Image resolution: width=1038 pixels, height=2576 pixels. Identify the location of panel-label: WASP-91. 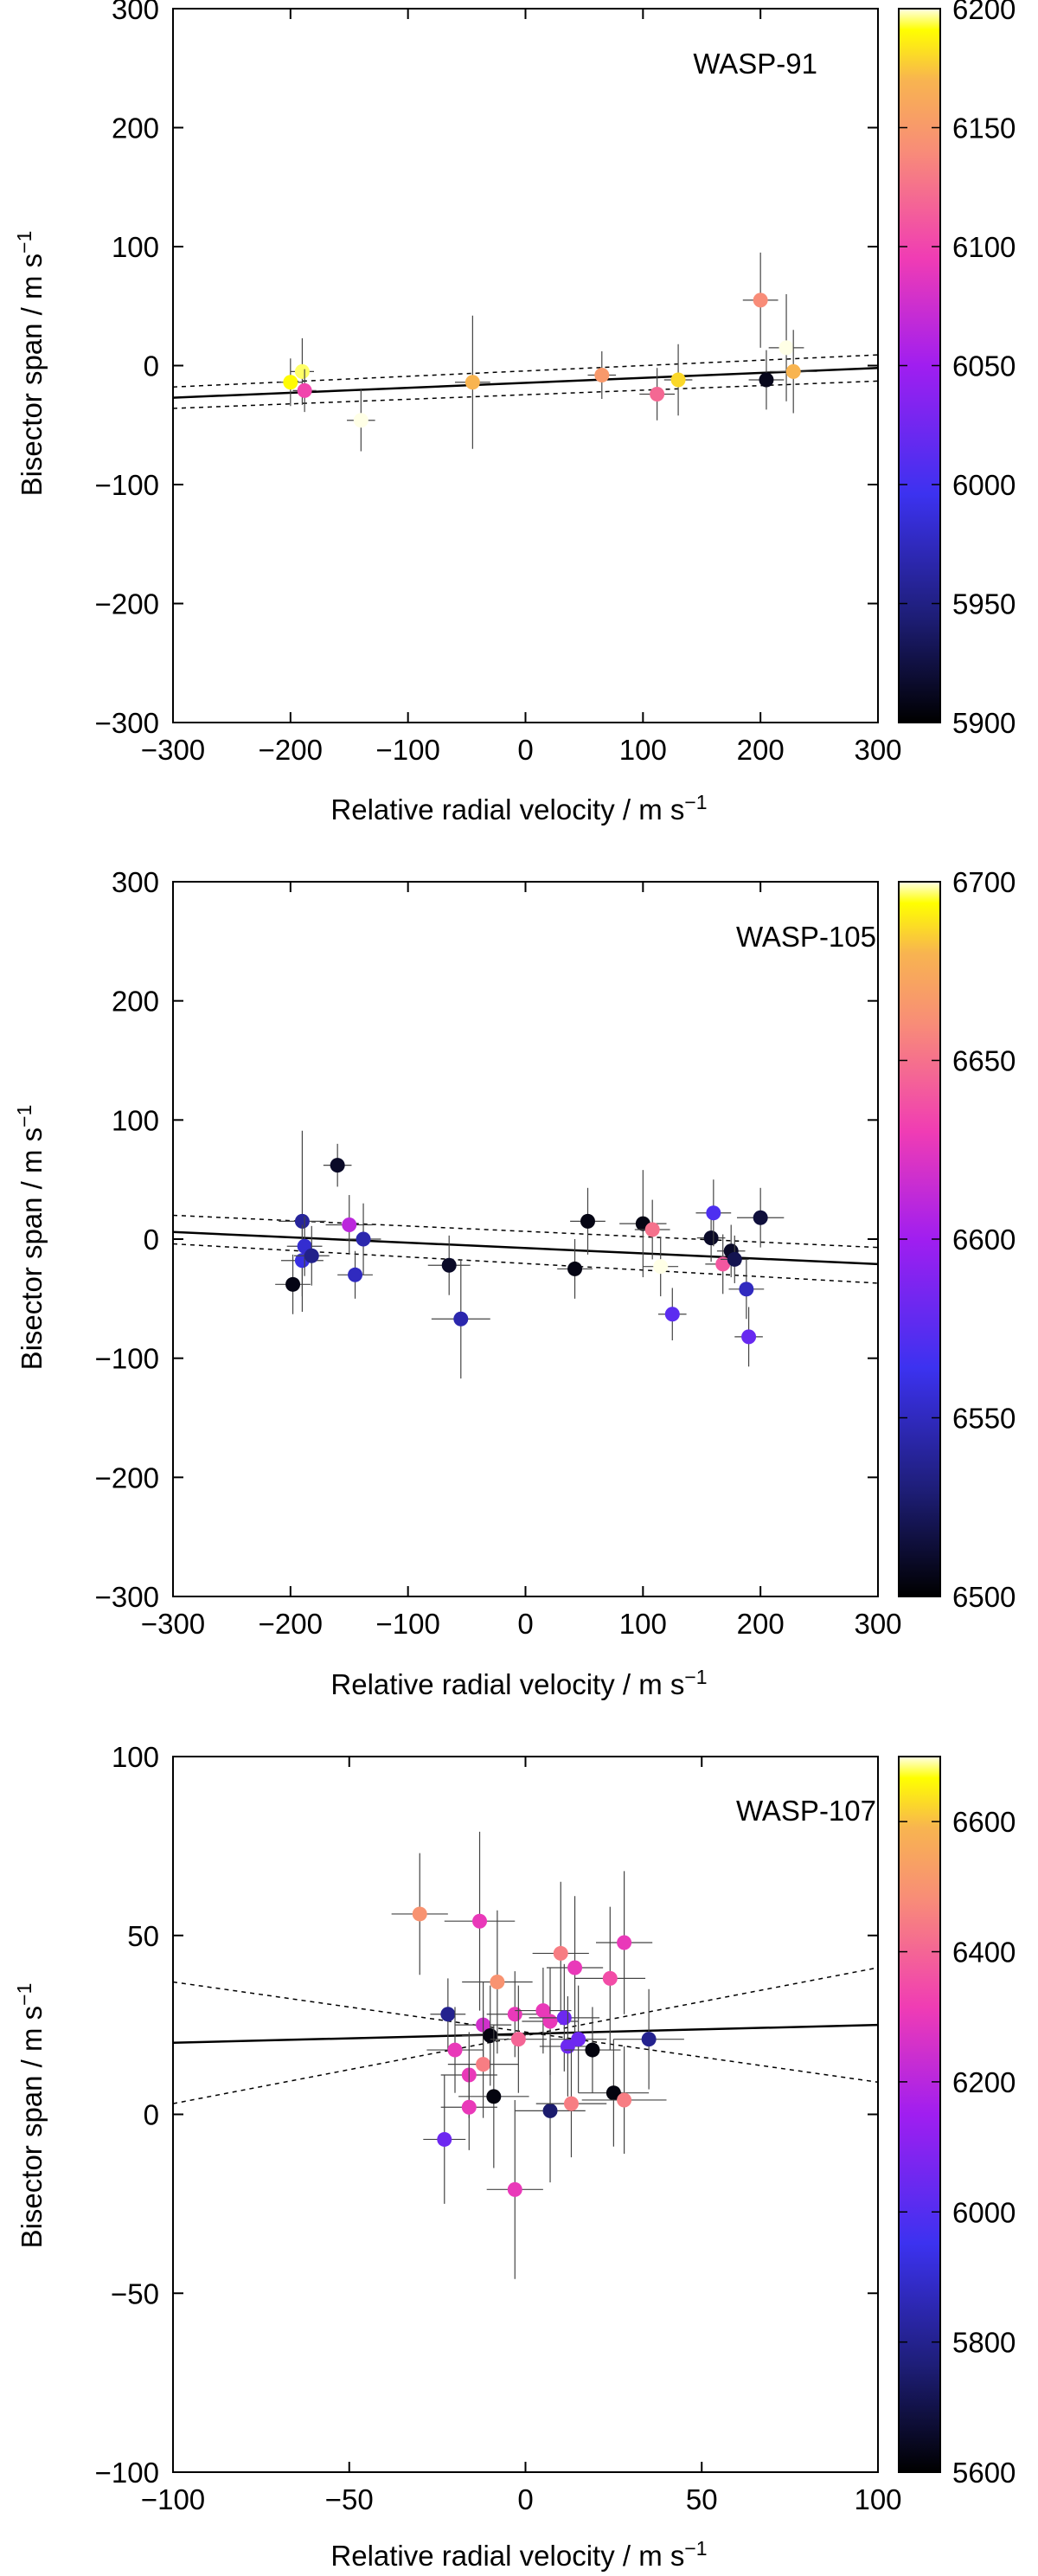
(755, 64).